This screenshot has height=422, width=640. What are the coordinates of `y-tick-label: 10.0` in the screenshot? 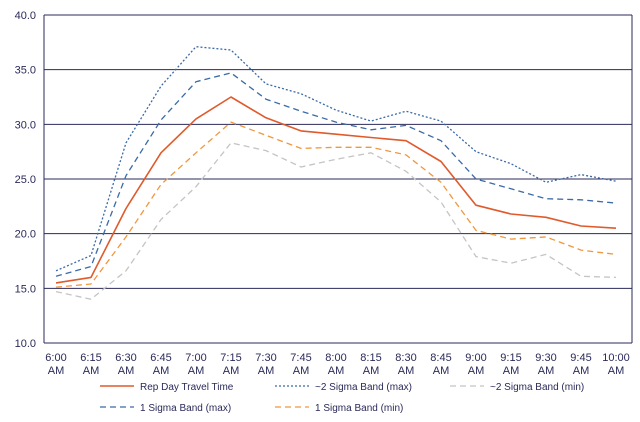 It's located at (25, 344).